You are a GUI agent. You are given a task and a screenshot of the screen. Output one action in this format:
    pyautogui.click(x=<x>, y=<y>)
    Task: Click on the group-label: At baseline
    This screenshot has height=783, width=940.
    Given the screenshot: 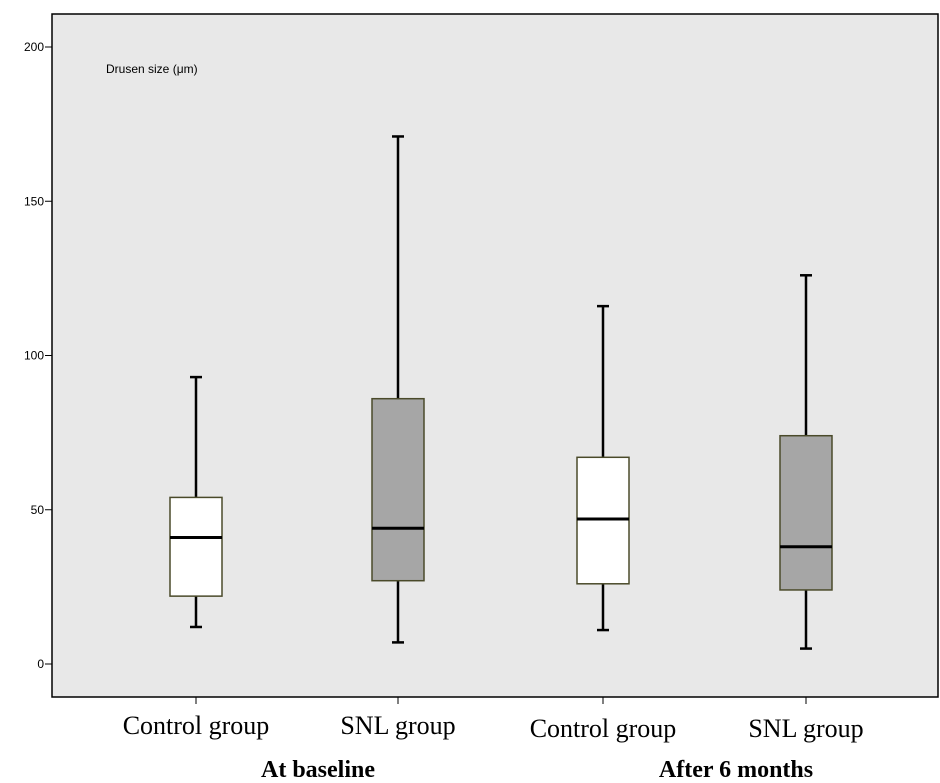 What is the action you would take?
    pyautogui.click(x=318, y=770)
    